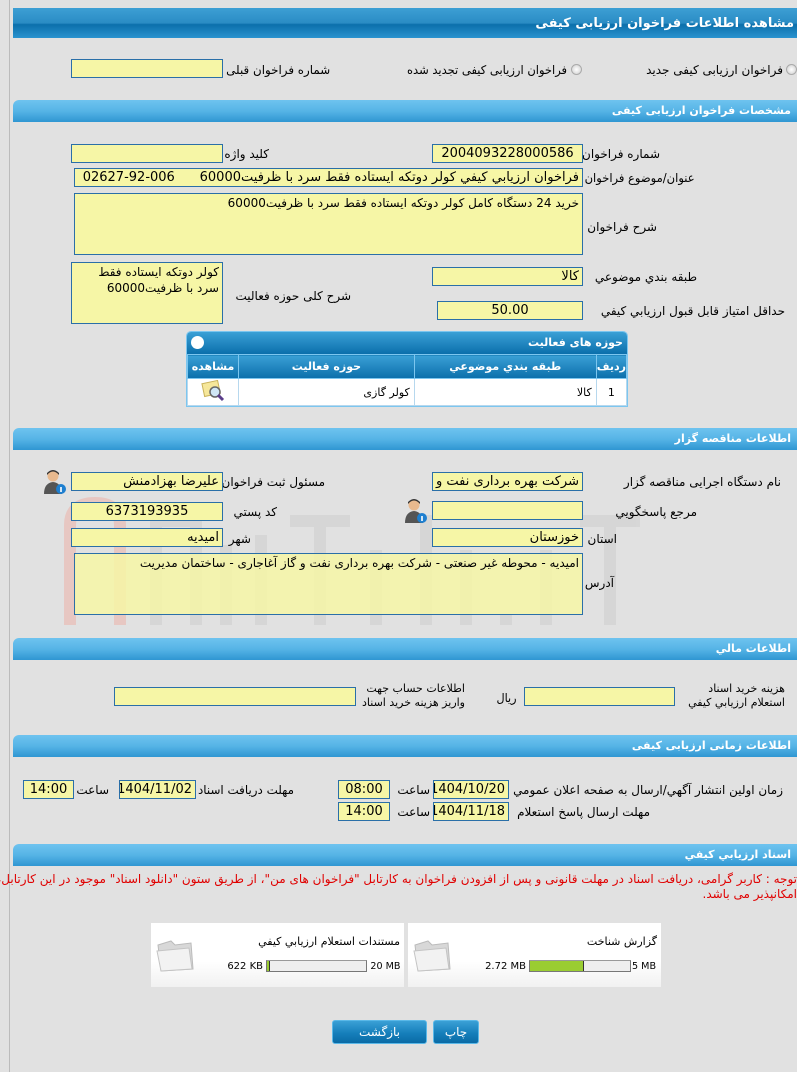  Describe the element at coordinates (197, 342) in the screenshot. I see `collapse-icon` at that location.